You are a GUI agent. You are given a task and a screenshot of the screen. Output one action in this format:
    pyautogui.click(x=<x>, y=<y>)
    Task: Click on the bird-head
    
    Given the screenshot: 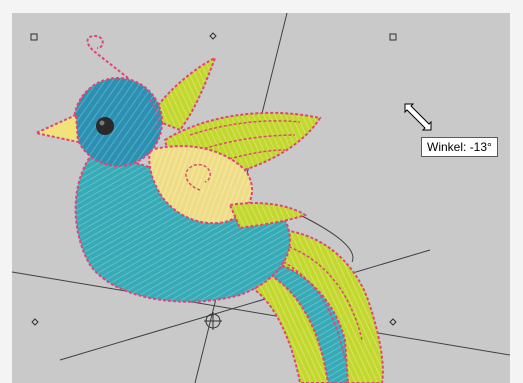 What is the action you would take?
    pyautogui.click(x=118, y=122)
    